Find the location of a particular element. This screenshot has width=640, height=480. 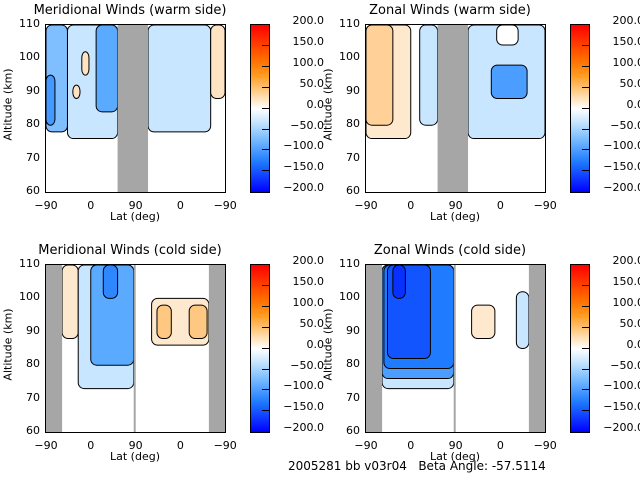

chart-title: Meridional Winds (warm side) is located at coordinates (130, 10).